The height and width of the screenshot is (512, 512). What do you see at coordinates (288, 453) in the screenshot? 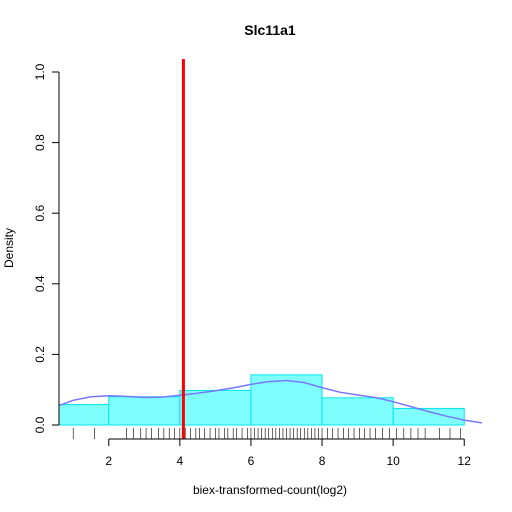
I see `x-axis: 2 4 6 8 10 12` at bounding box center [288, 453].